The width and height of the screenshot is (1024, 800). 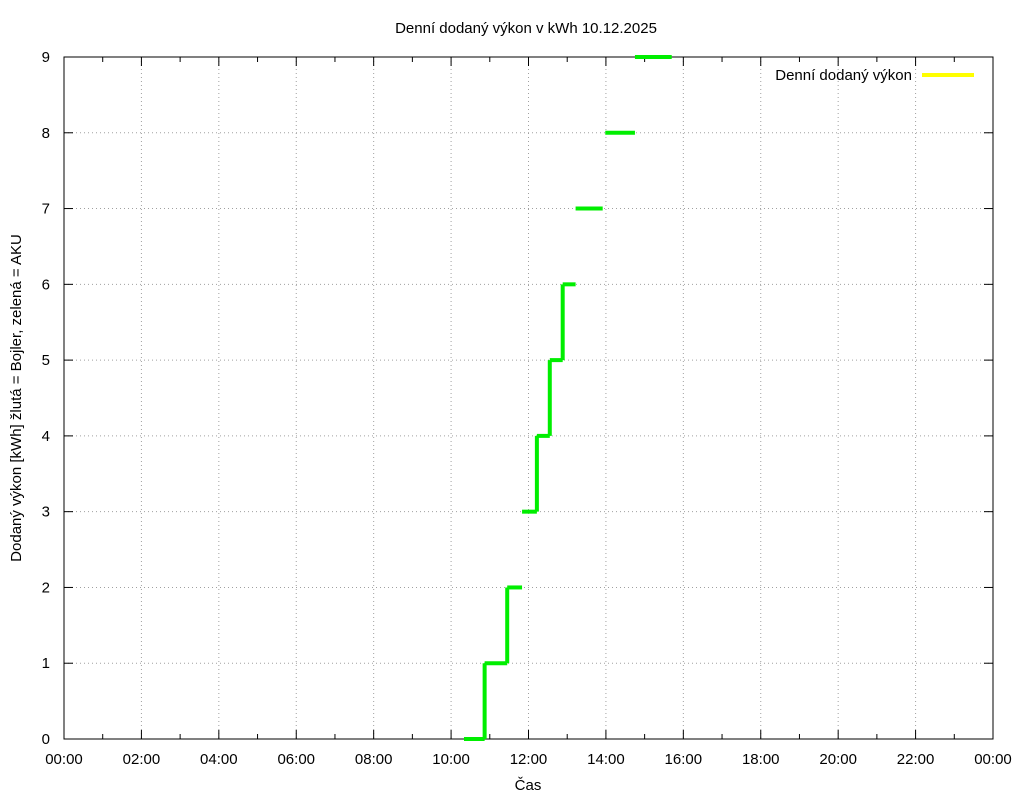 I want to click on x-tick-label: 08:00, so click(x=374, y=759).